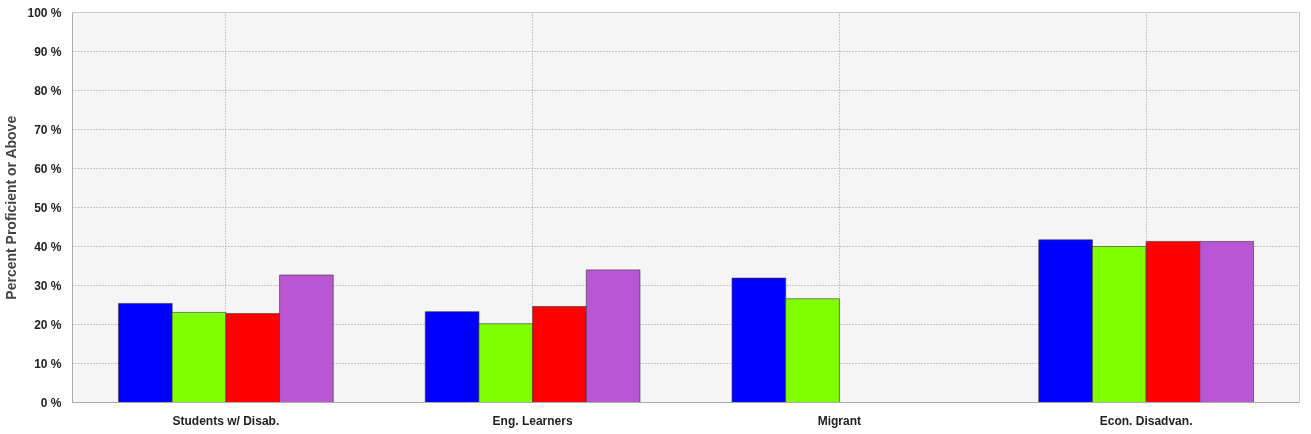 The width and height of the screenshot is (1311, 434). What do you see at coordinates (532, 420) in the screenshot?
I see `x-tick-label: Eng. Learners` at bounding box center [532, 420].